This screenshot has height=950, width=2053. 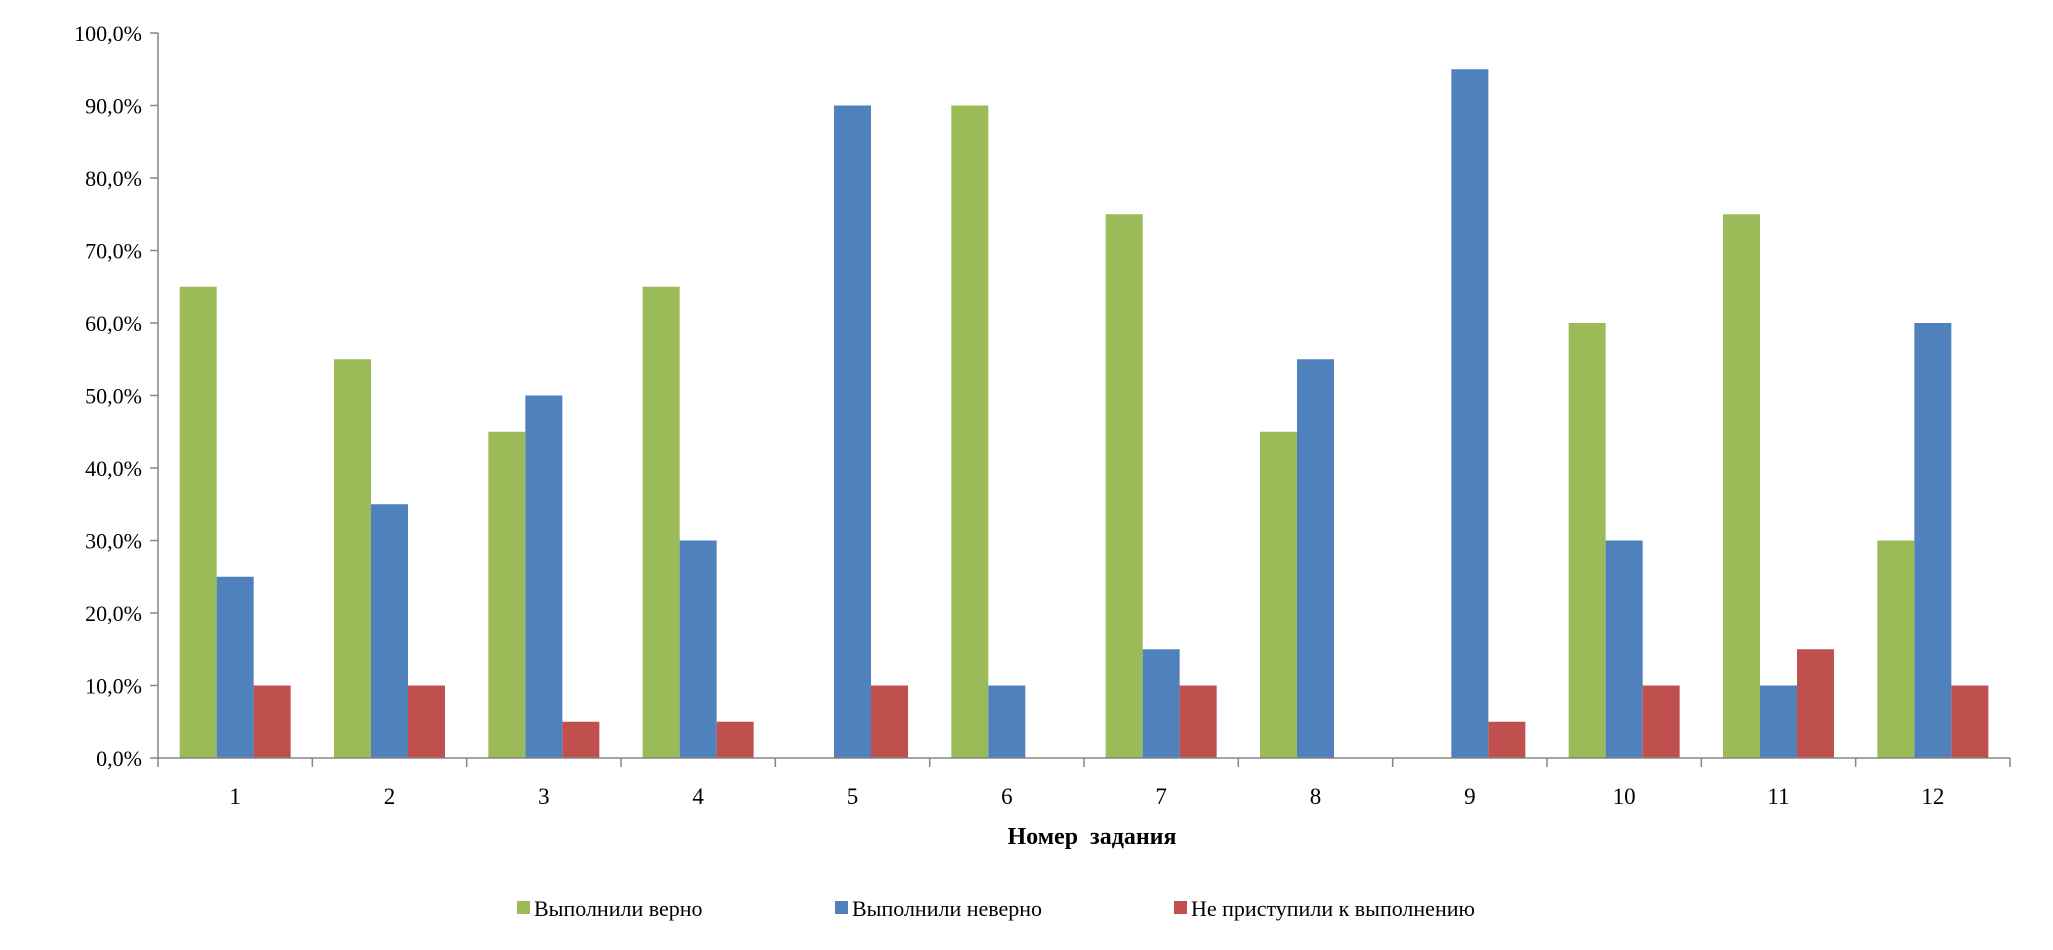 I want to click on x-tick-label: 5, so click(x=853, y=796).